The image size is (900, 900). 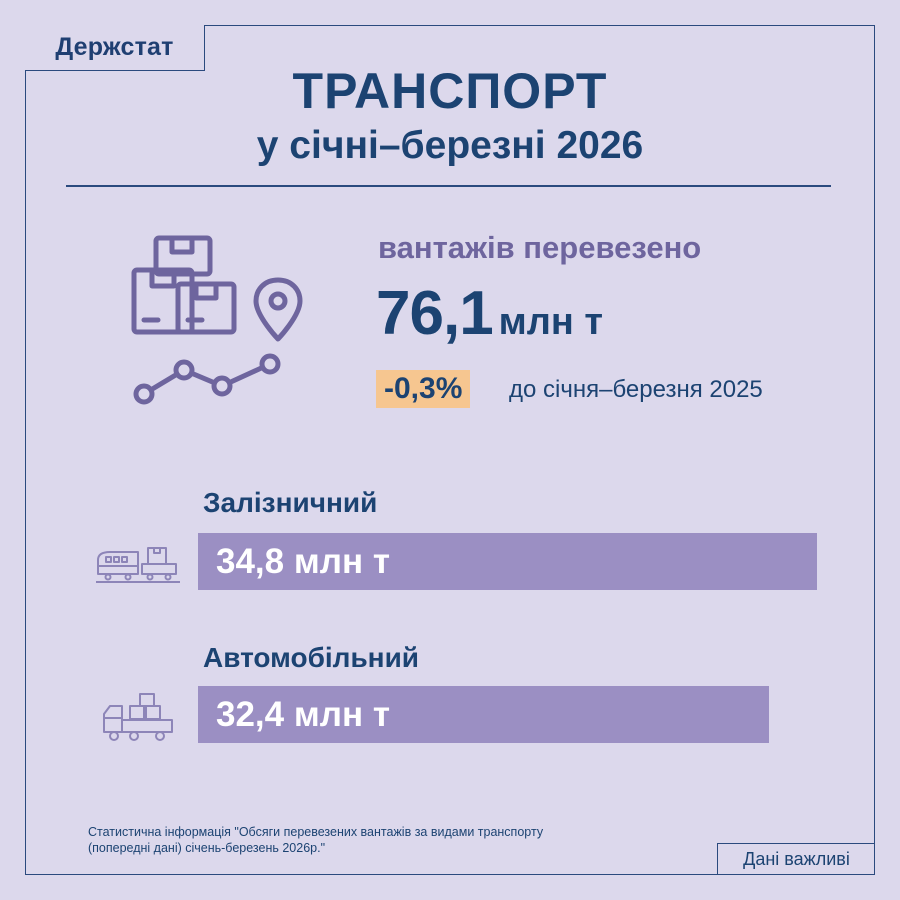 I want to click on road-label: Автомобільний, so click(x=311, y=657).